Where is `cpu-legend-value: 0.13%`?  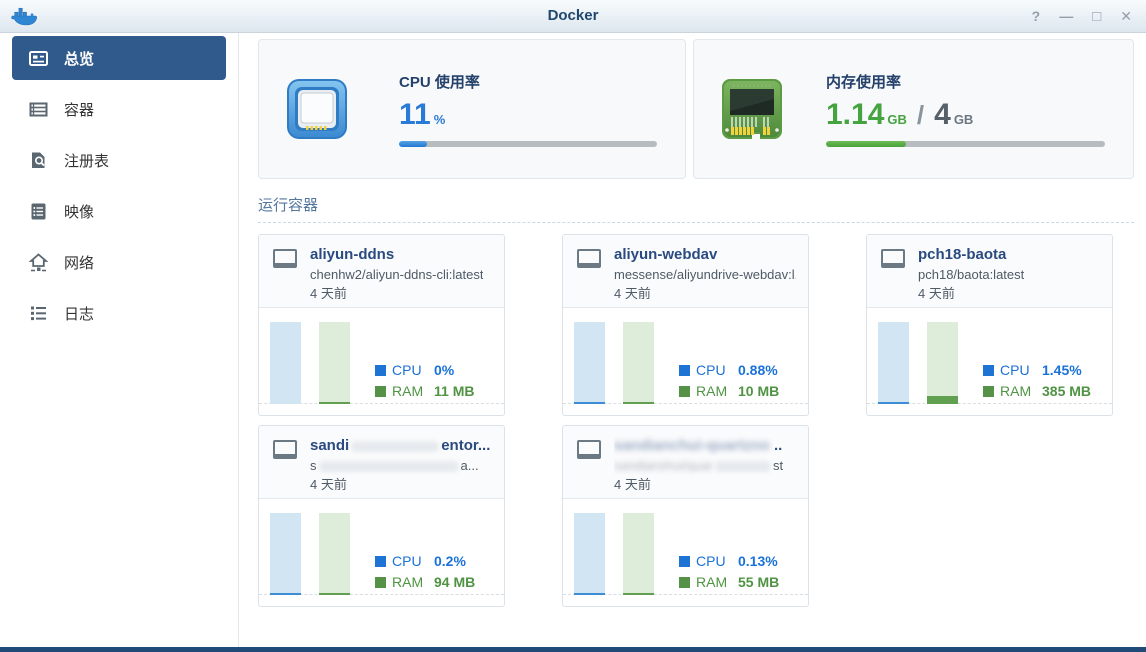
cpu-legend-value: 0.13% is located at coordinates (758, 561).